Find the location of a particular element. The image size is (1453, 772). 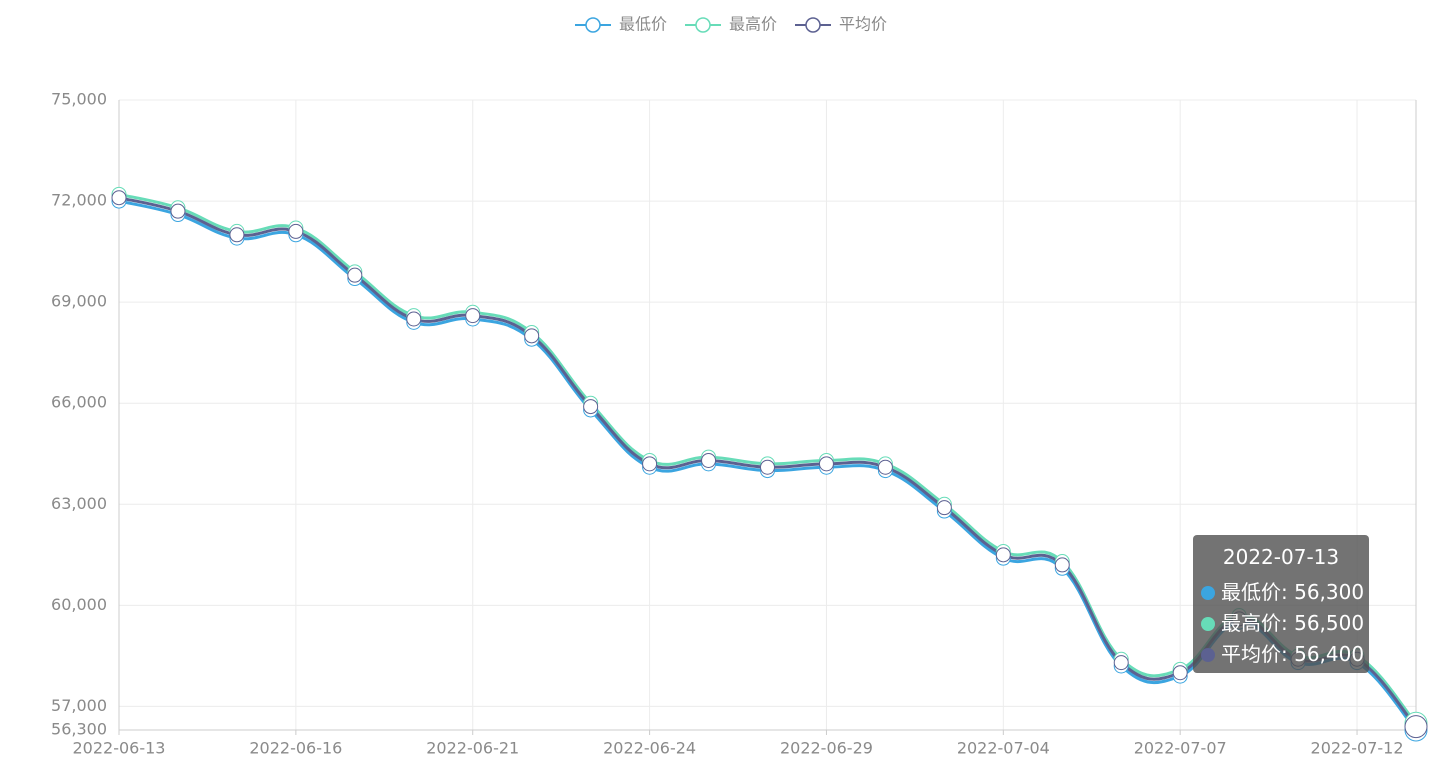

x-tick-label: 2022-07-07 is located at coordinates (1180, 748).